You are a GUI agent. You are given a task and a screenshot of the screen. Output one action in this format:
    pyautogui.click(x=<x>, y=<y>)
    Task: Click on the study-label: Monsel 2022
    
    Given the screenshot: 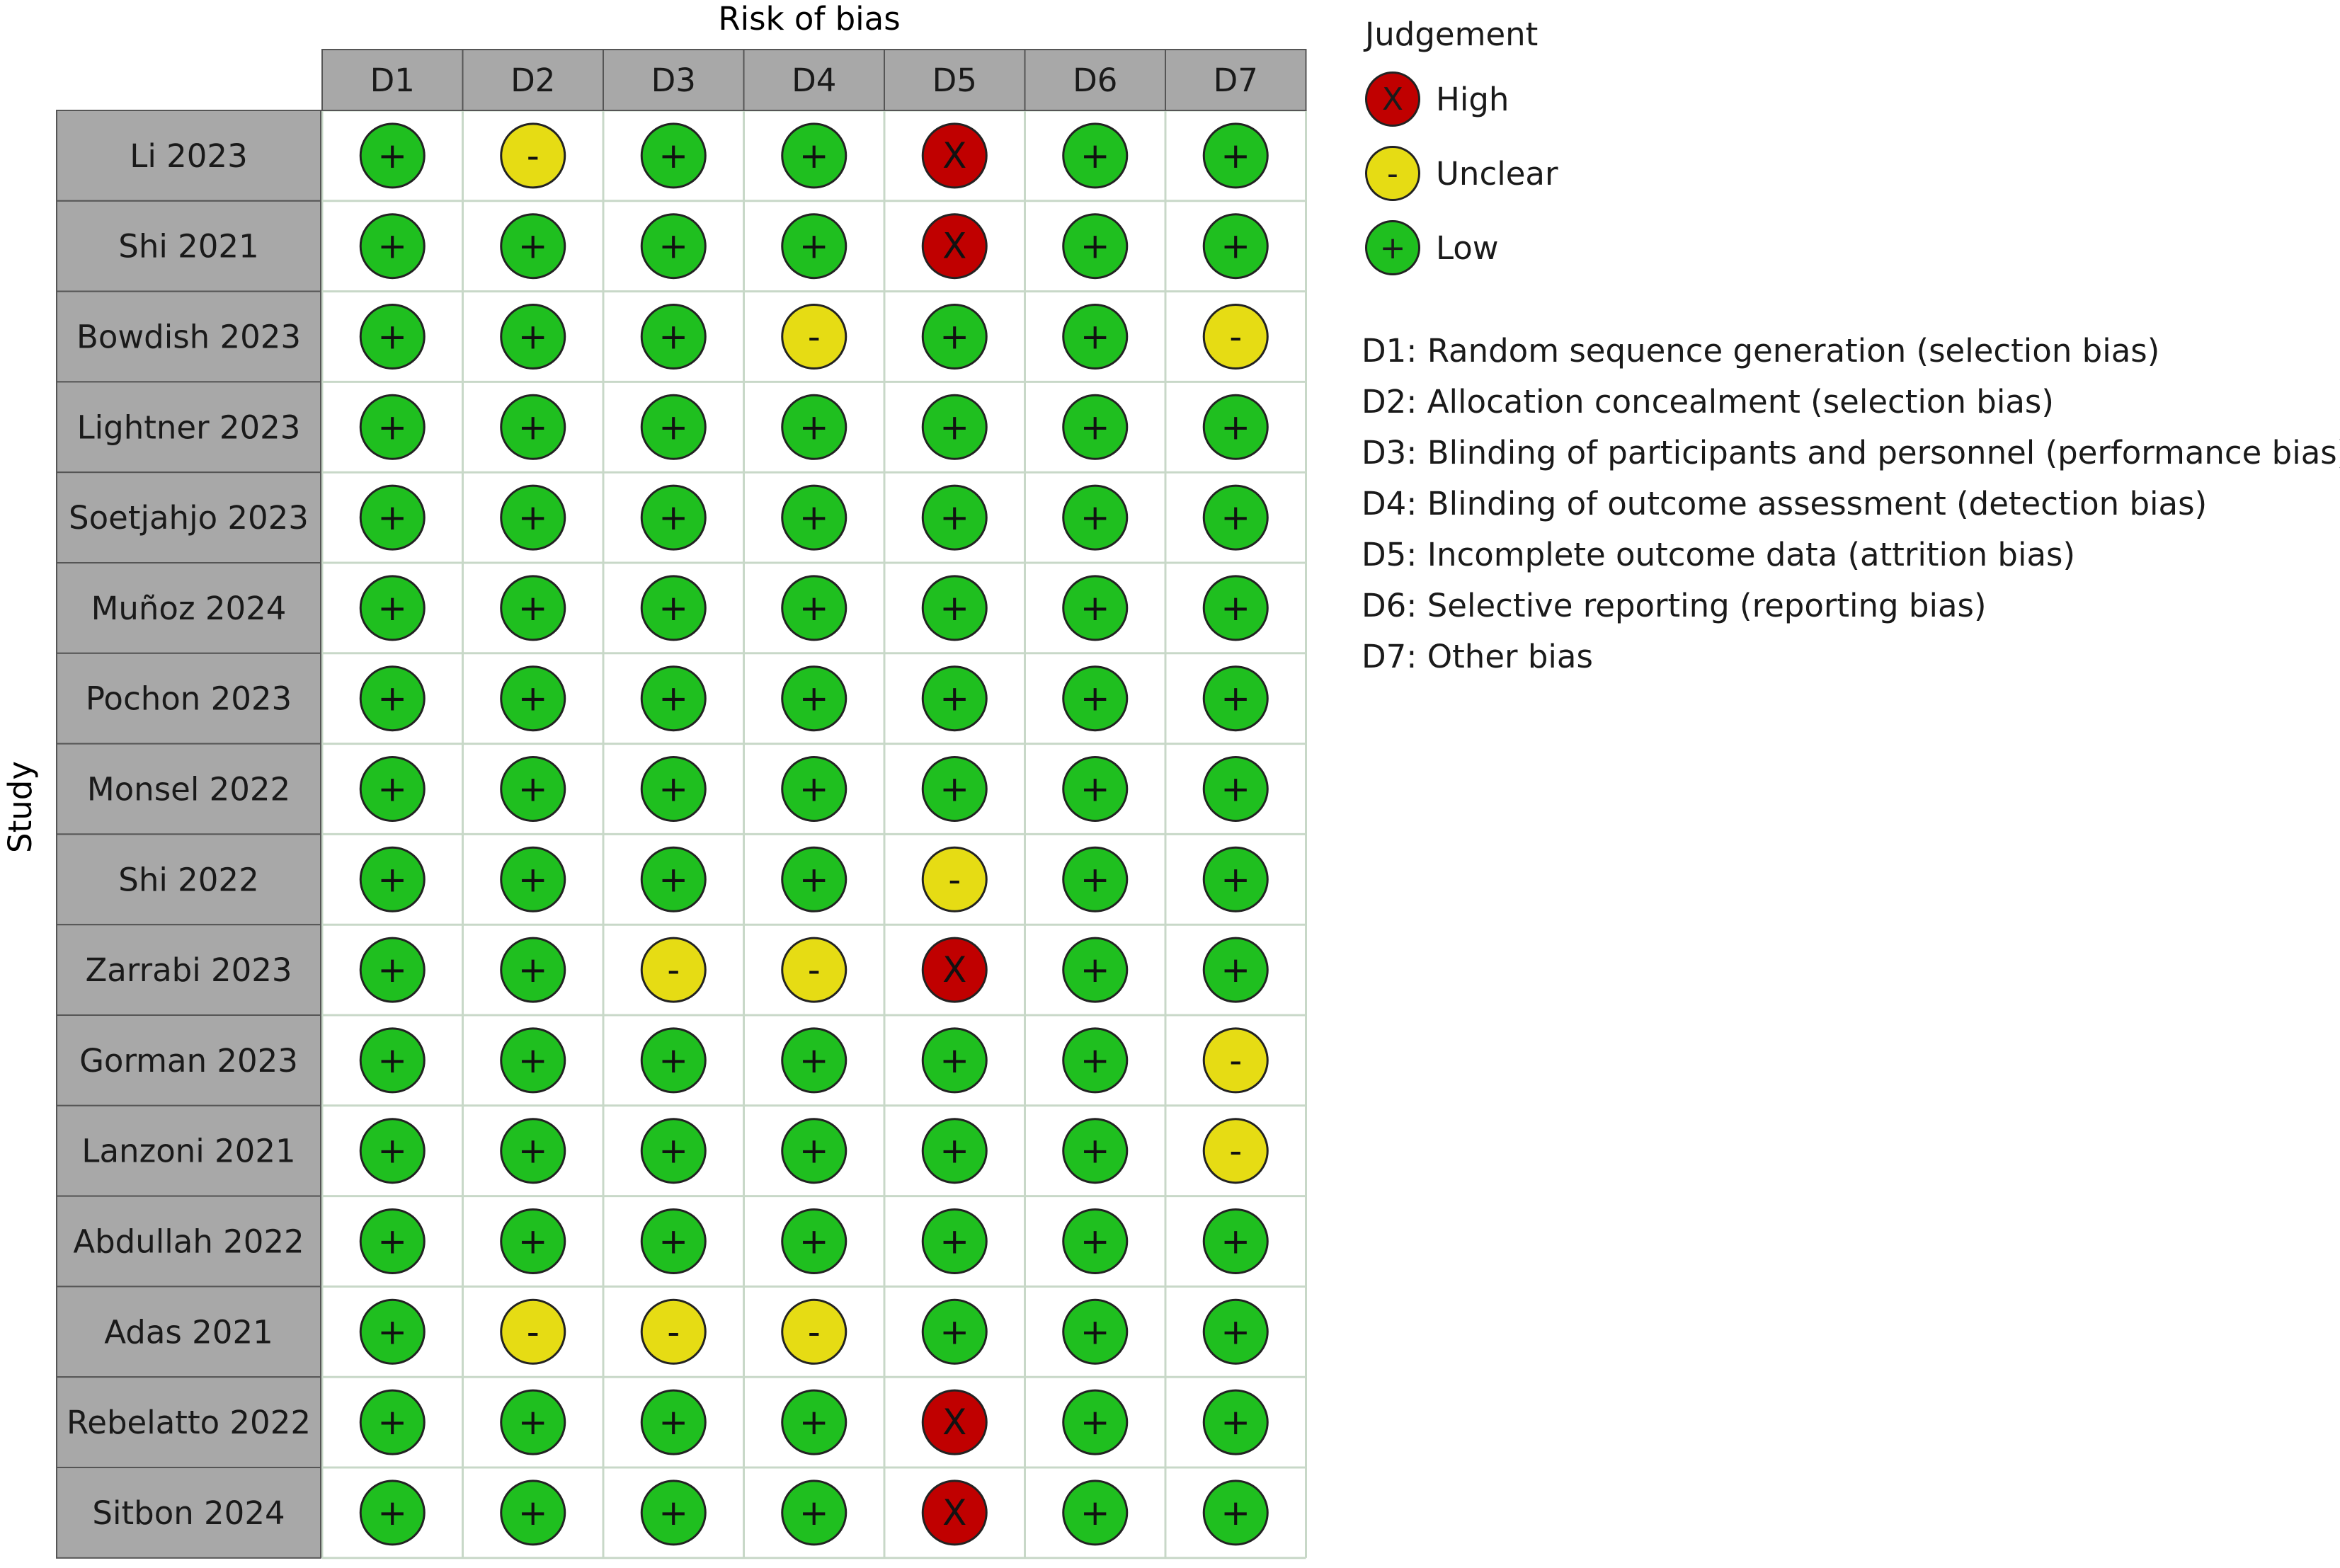 What is the action you would take?
    pyautogui.click(x=189, y=789)
    